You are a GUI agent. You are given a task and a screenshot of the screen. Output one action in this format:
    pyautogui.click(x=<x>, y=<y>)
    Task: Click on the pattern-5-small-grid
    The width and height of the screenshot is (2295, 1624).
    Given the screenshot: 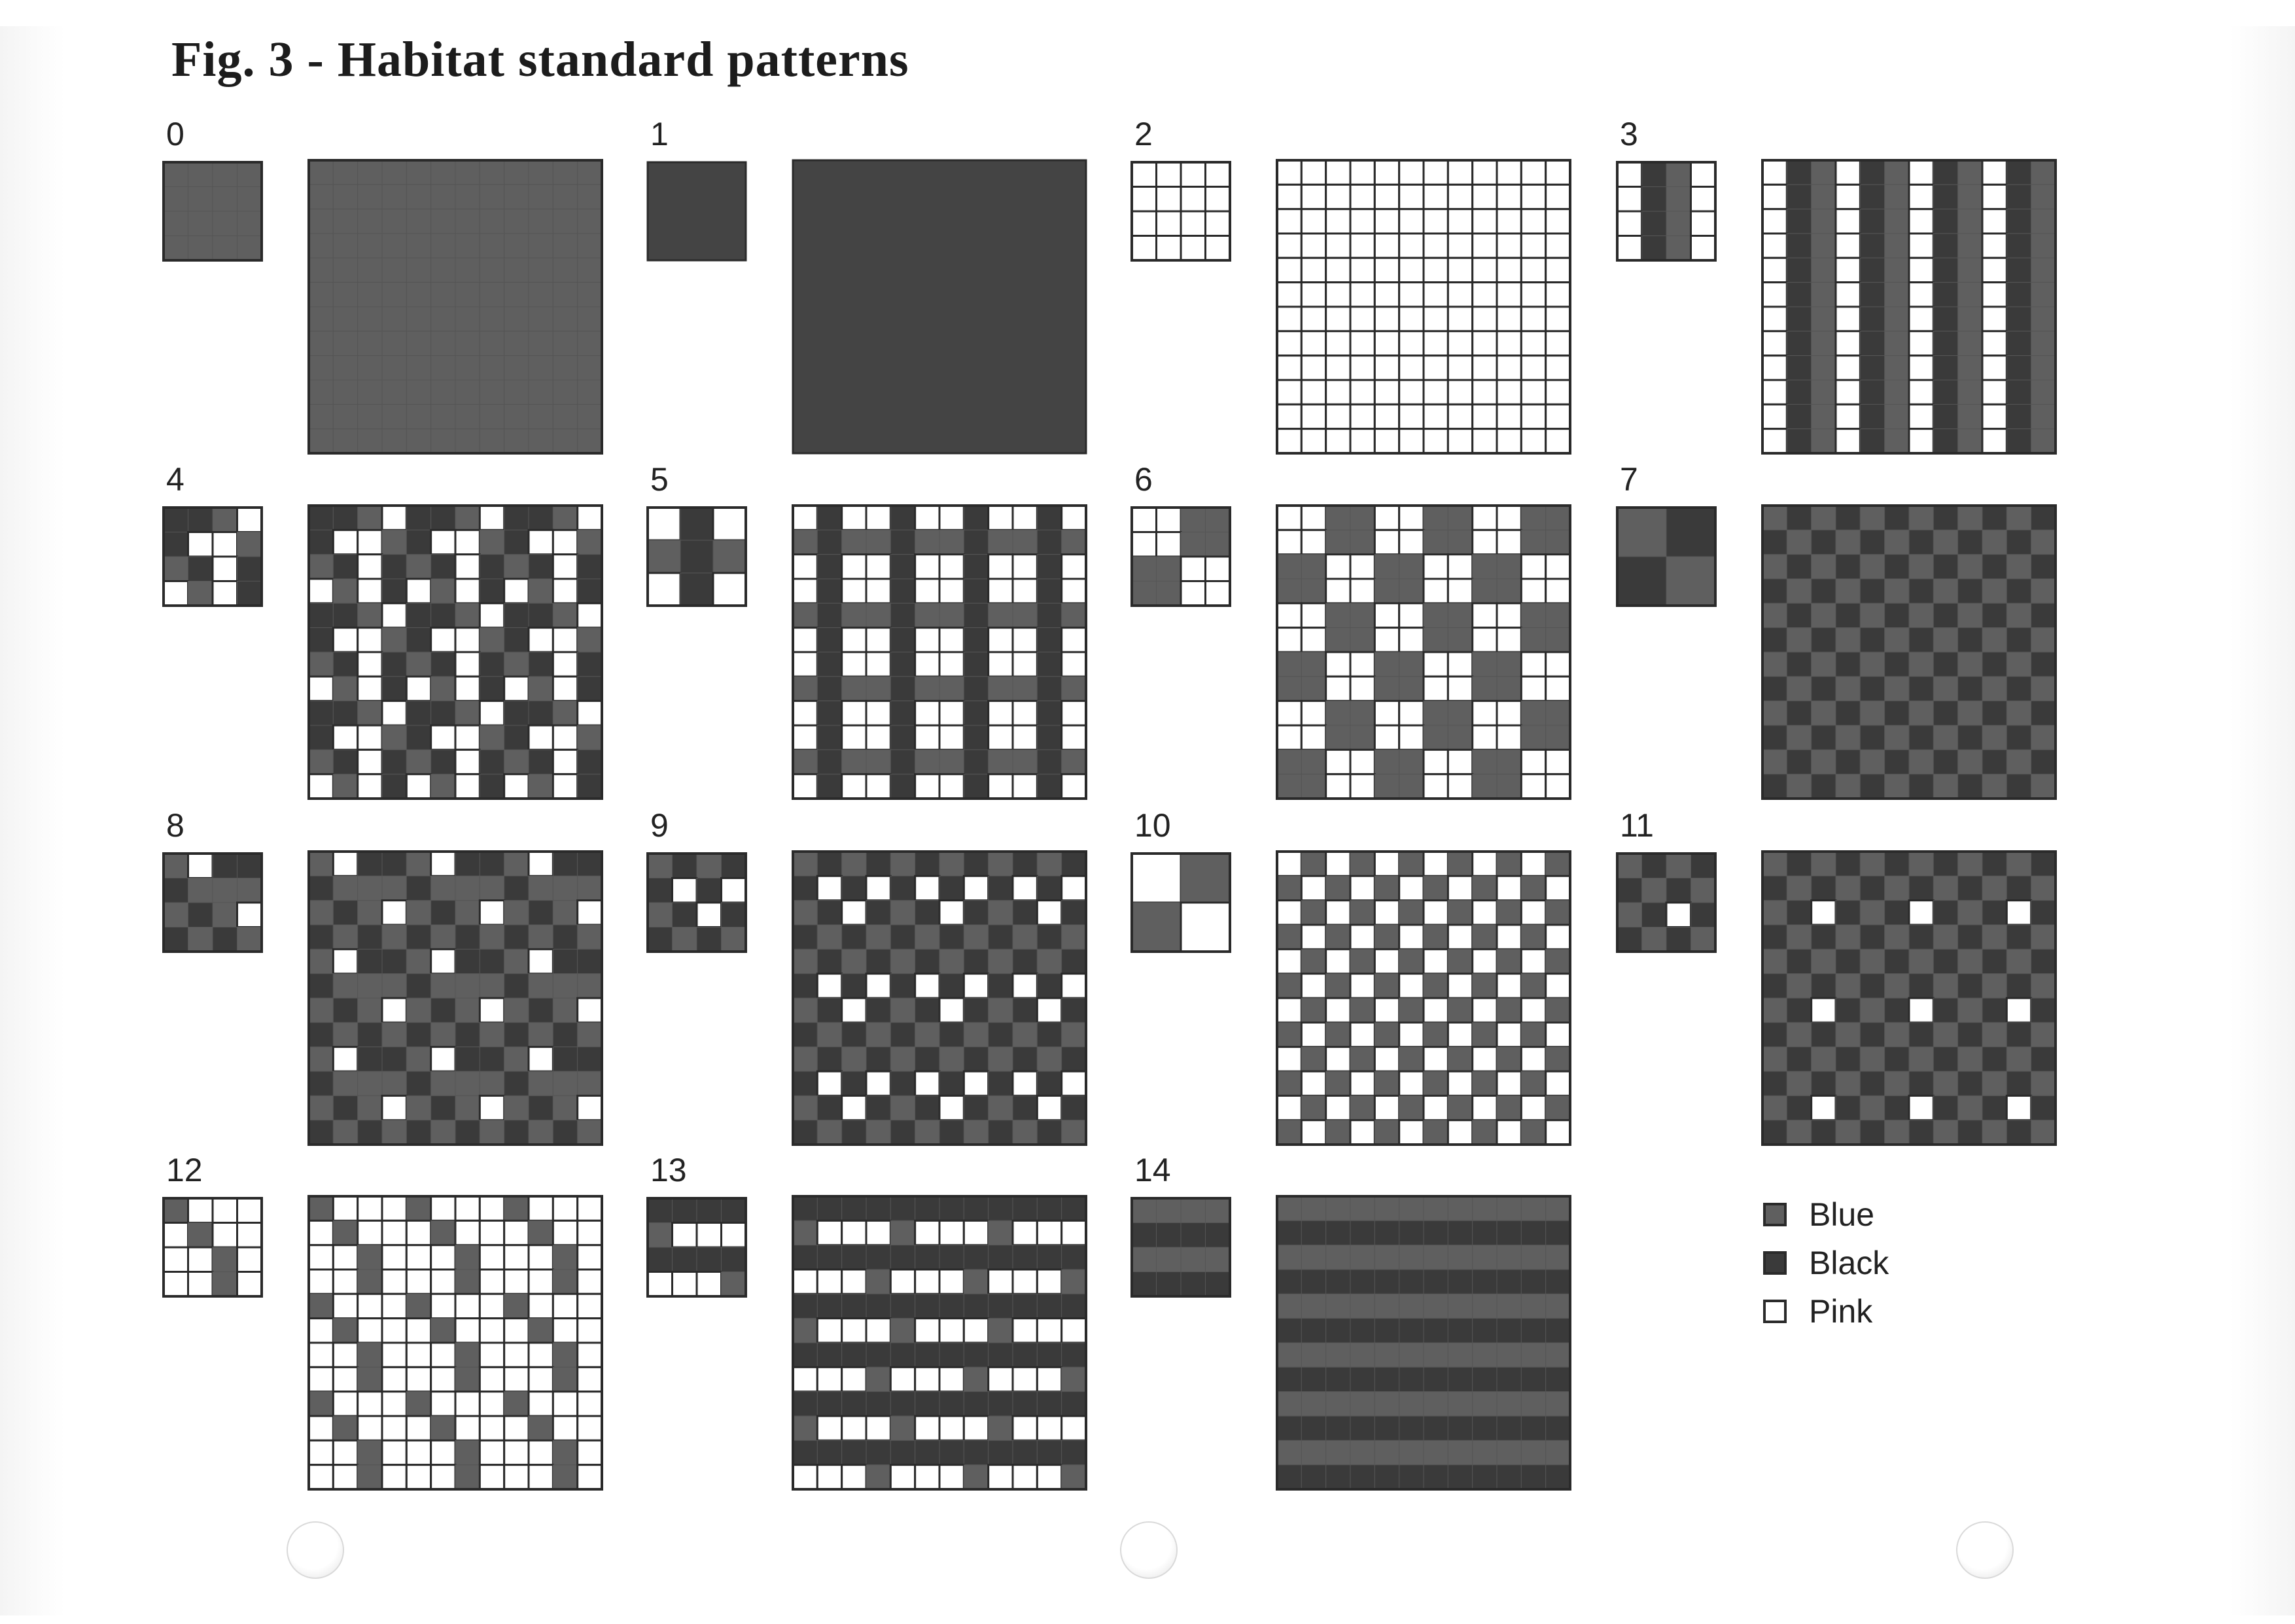 What is the action you would take?
    pyautogui.click(x=697, y=556)
    